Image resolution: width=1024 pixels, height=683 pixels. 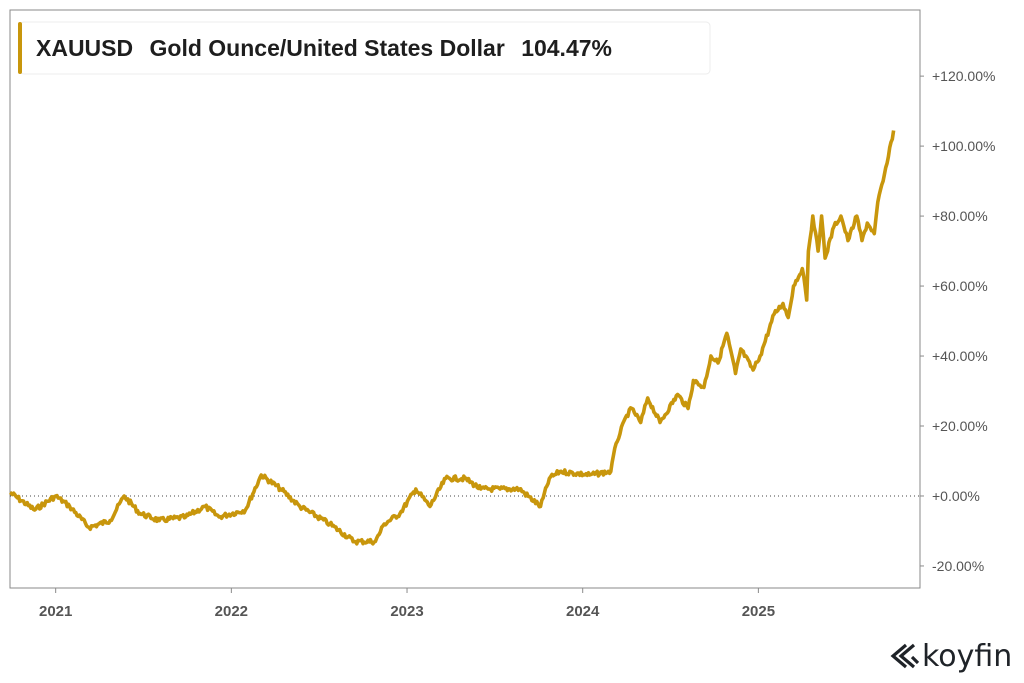 What do you see at coordinates (963, 76) in the screenshot?
I see `y-tick-label: +120.00%` at bounding box center [963, 76].